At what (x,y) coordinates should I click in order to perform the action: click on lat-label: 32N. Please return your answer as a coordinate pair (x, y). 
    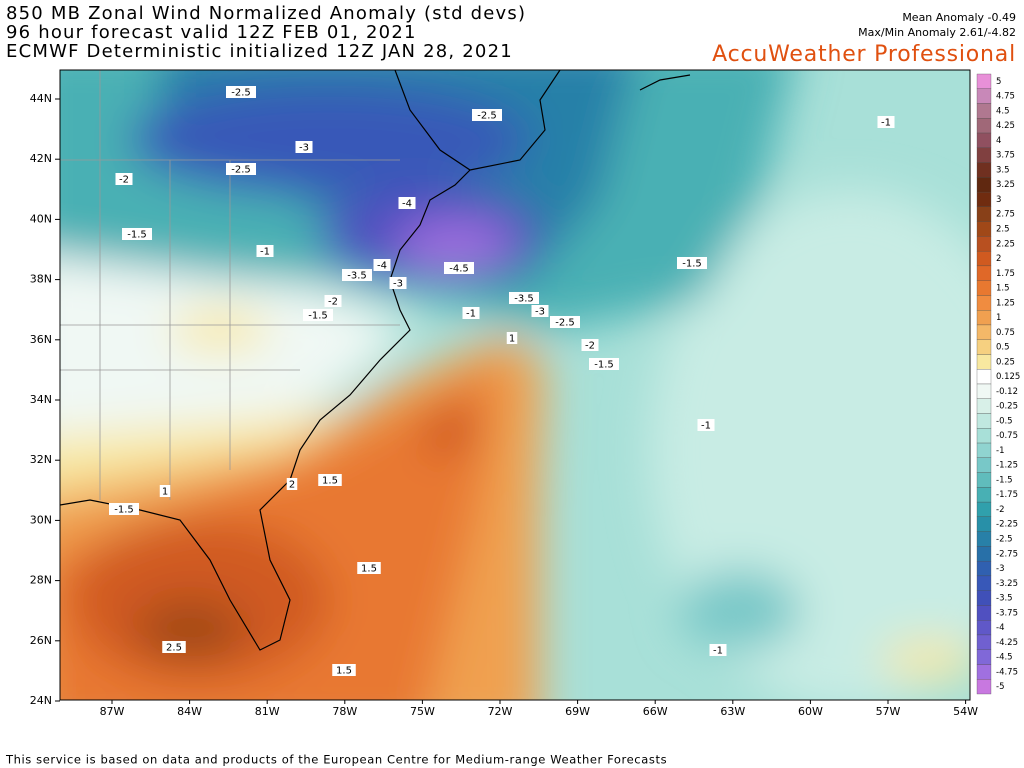
    Looking at the image, I should click on (41, 459).